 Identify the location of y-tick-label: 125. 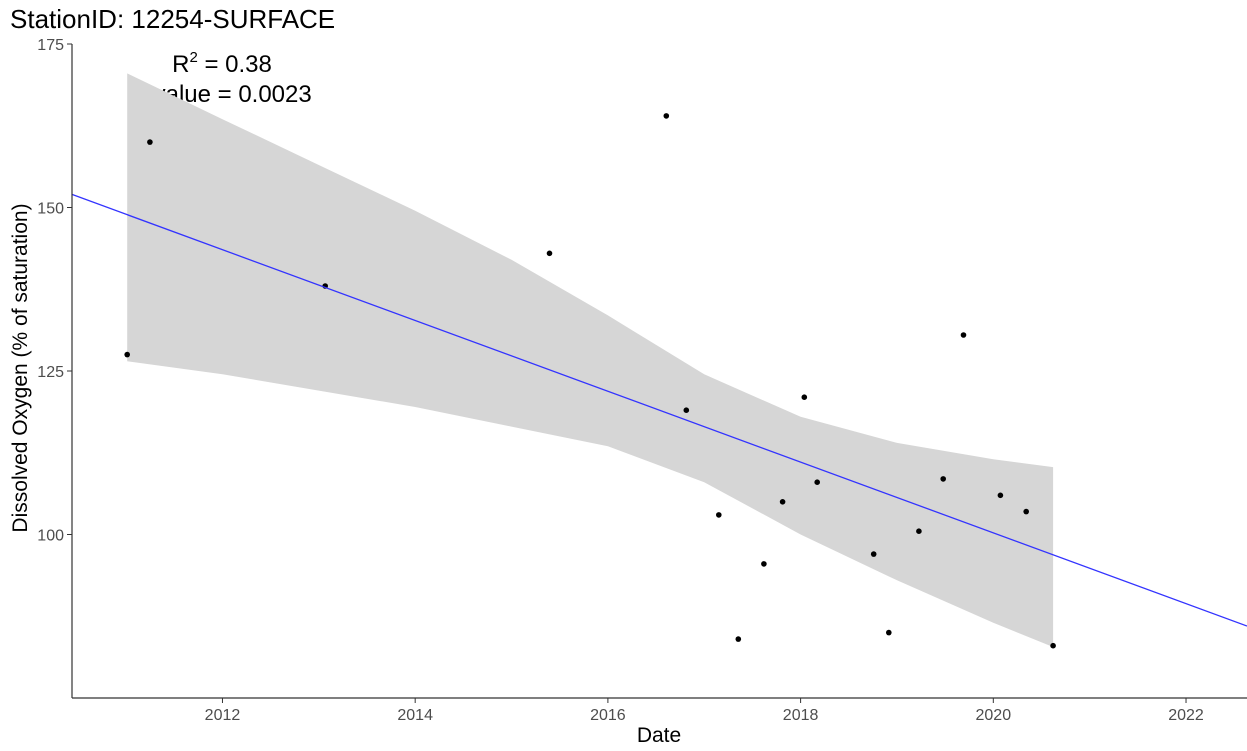
(50, 372).